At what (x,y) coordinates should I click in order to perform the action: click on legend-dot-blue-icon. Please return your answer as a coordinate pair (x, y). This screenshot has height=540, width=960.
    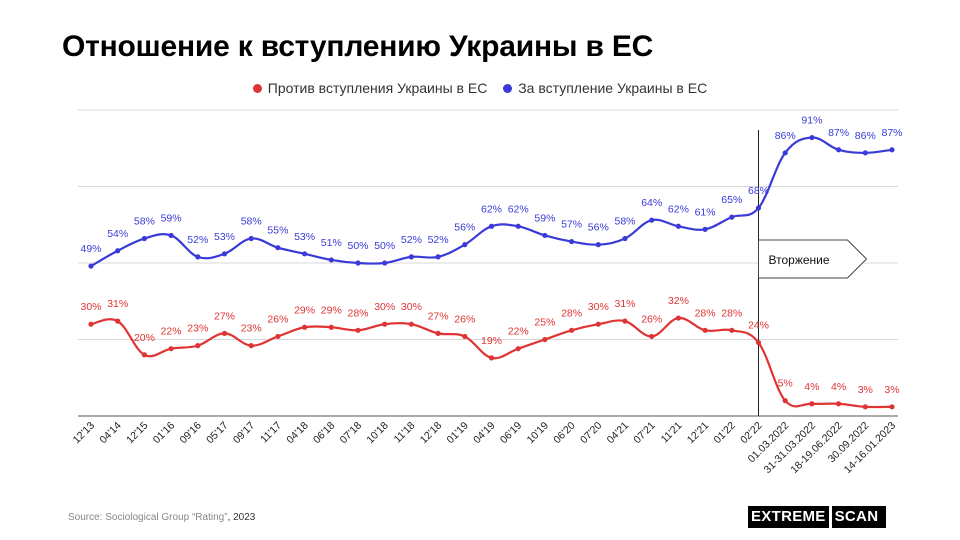
    Looking at the image, I should click on (508, 88).